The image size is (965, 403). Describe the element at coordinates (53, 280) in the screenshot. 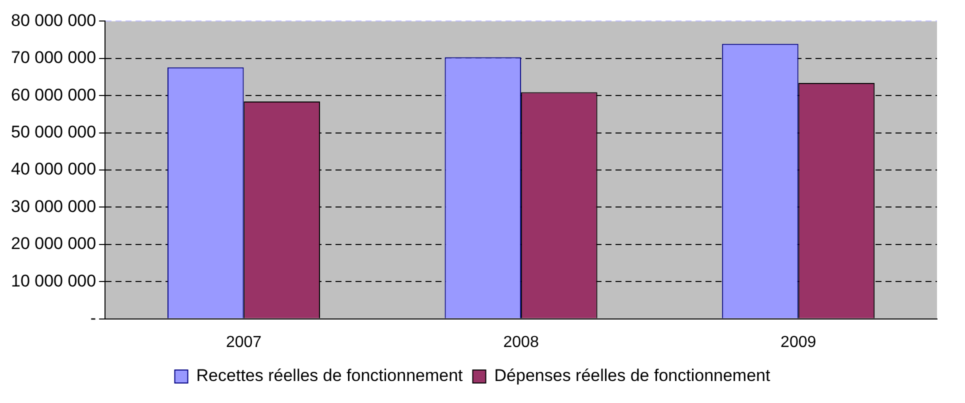

I see `y-tick-label: 10 000 000` at that location.